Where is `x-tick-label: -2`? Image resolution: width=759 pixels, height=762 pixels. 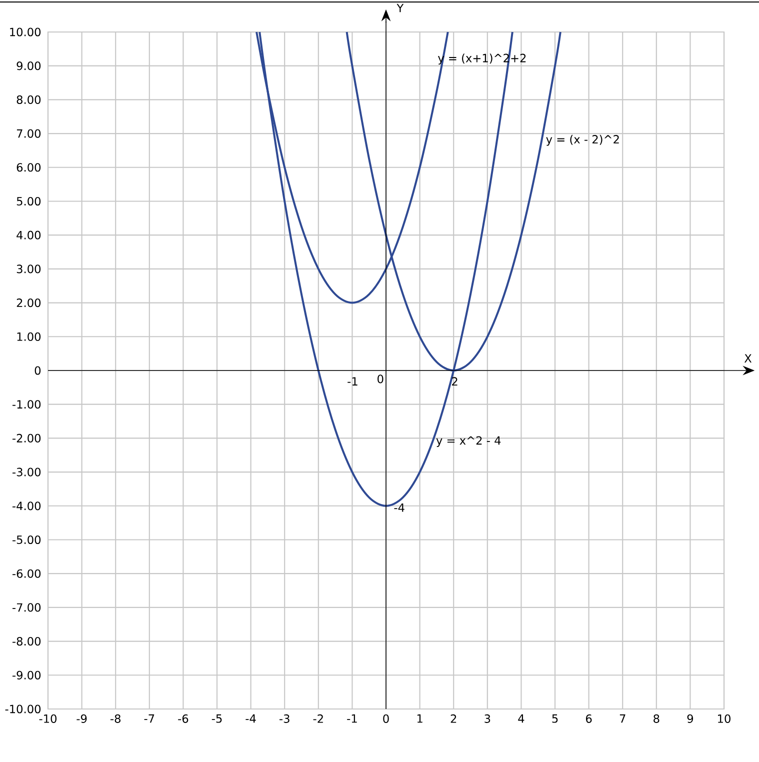
x-tick-label: -2 is located at coordinates (318, 718).